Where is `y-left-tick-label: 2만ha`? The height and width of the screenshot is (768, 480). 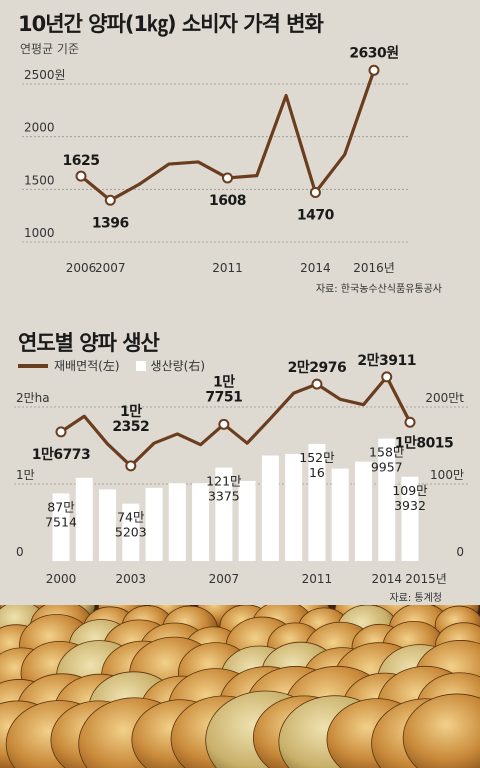 y-left-tick-label: 2만ha is located at coordinates (33, 398).